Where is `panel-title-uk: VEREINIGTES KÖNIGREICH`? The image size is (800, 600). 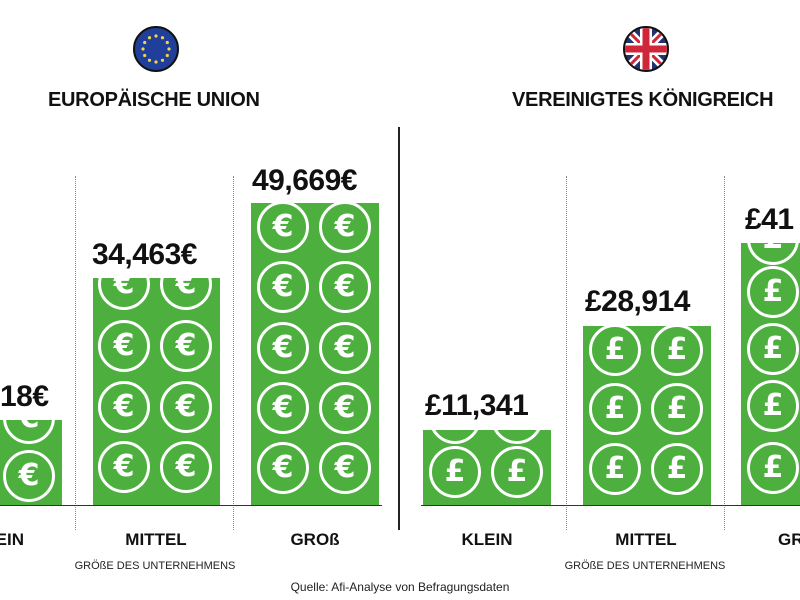
panel-title-uk: VEREINIGTES KÖNIGREICH is located at coordinates (643, 100).